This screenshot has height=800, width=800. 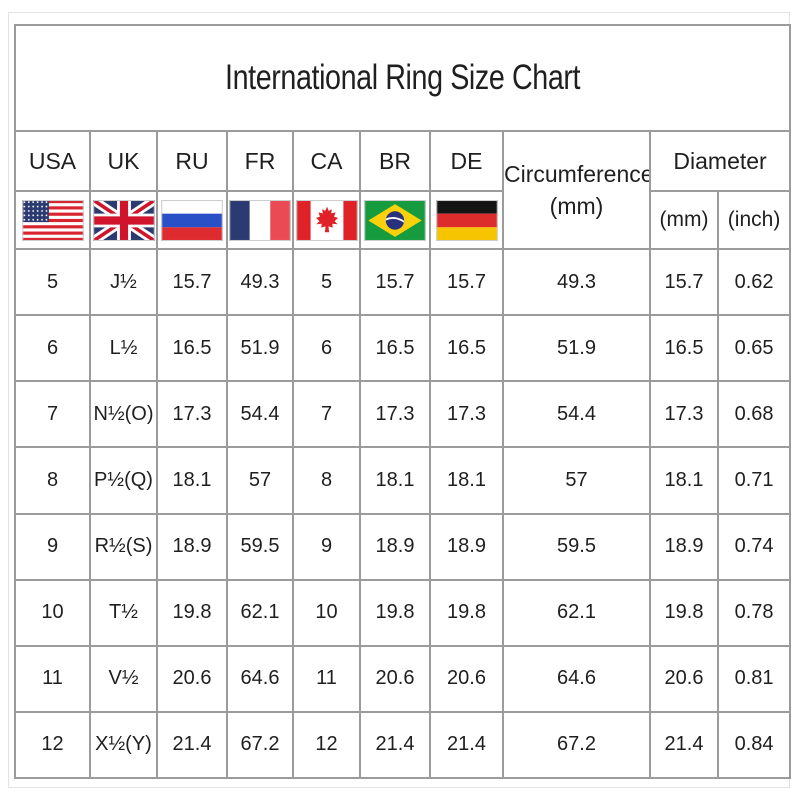 What do you see at coordinates (466, 745) in the screenshot?
I see `cell-de: 21.4` at bounding box center [466, 745].